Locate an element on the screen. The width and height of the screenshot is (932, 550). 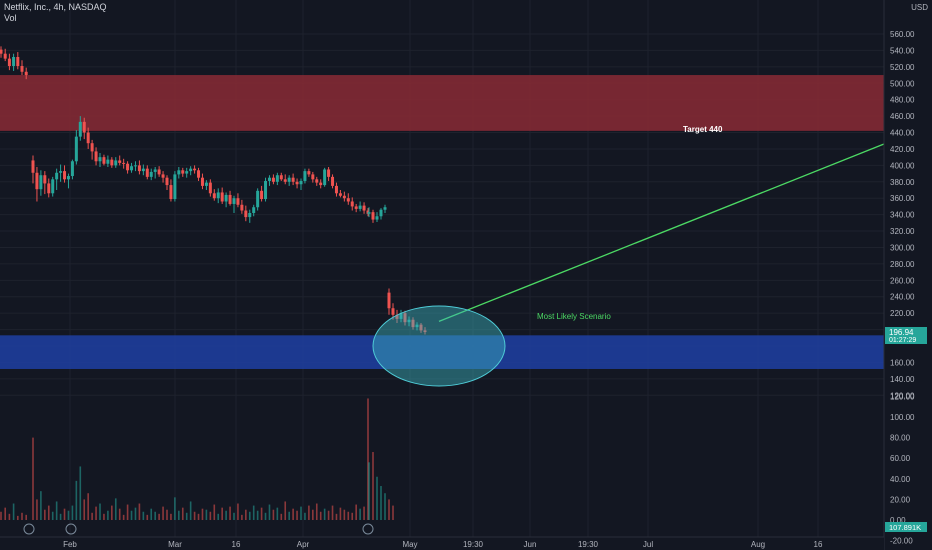
price-tick: 120.00 is located at coordinates (902, 395).